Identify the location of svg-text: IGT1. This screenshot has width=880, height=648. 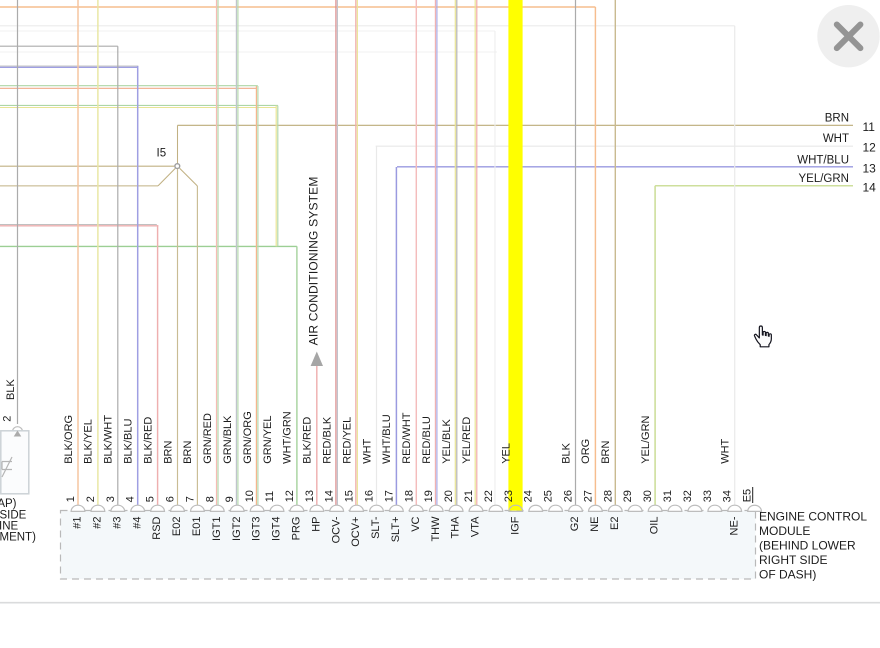
(217, 529).